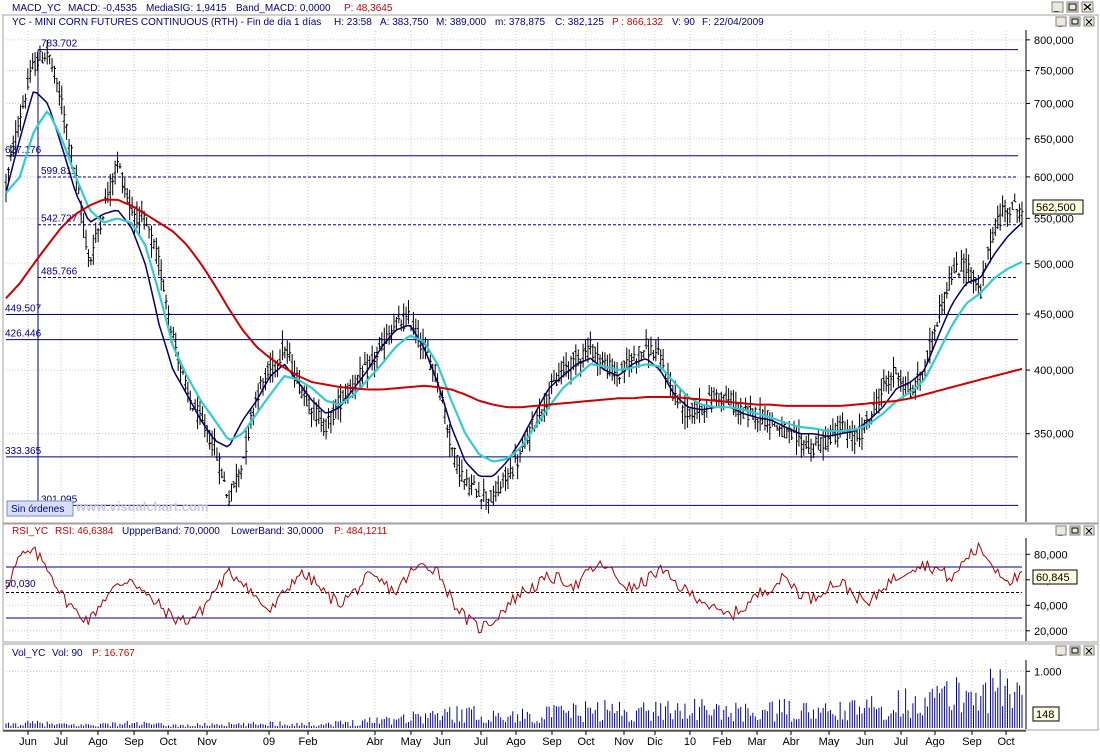  I want to click on x-tick-label: Dic, so click(655, 741).